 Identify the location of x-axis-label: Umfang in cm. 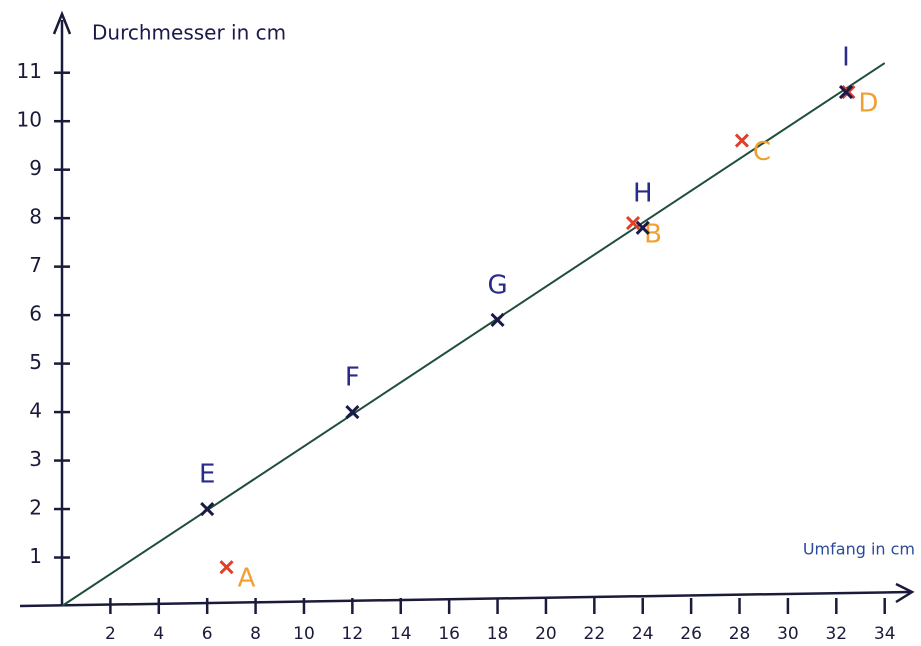
(859, 549).